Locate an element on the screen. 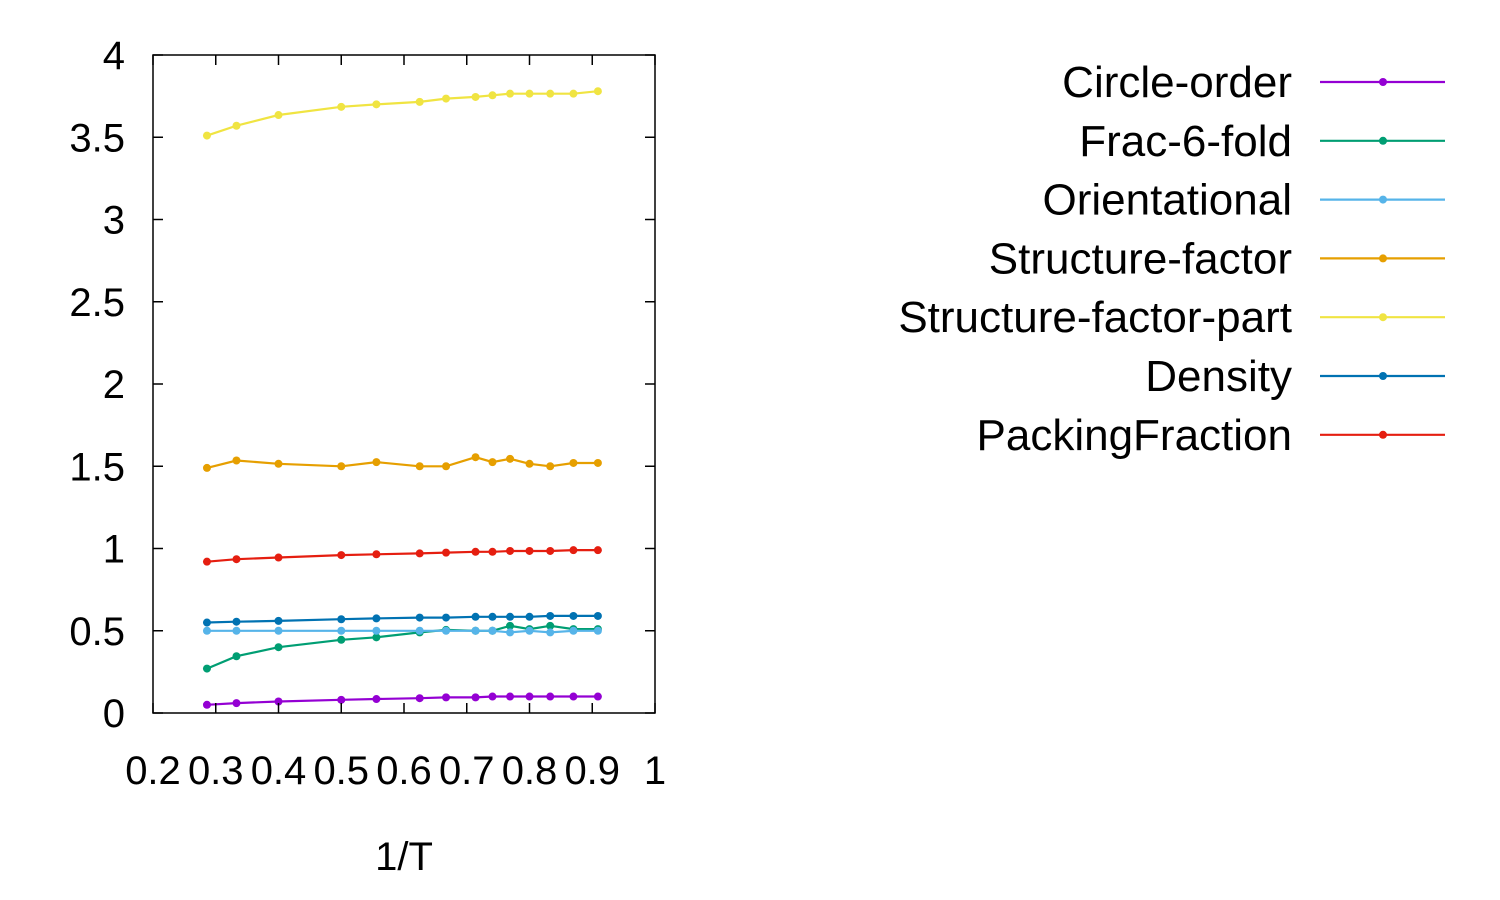 Image resolution: width=1500 pixels, height=900 pixels. legend-label: Frac-6-fold is located at coordinates (1185, 141).